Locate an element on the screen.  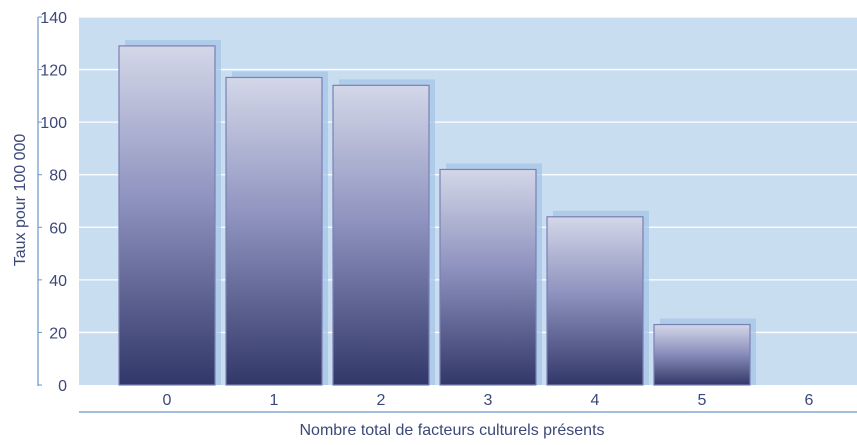
x-tick-label: 0 is located at coordinates (167, 400).